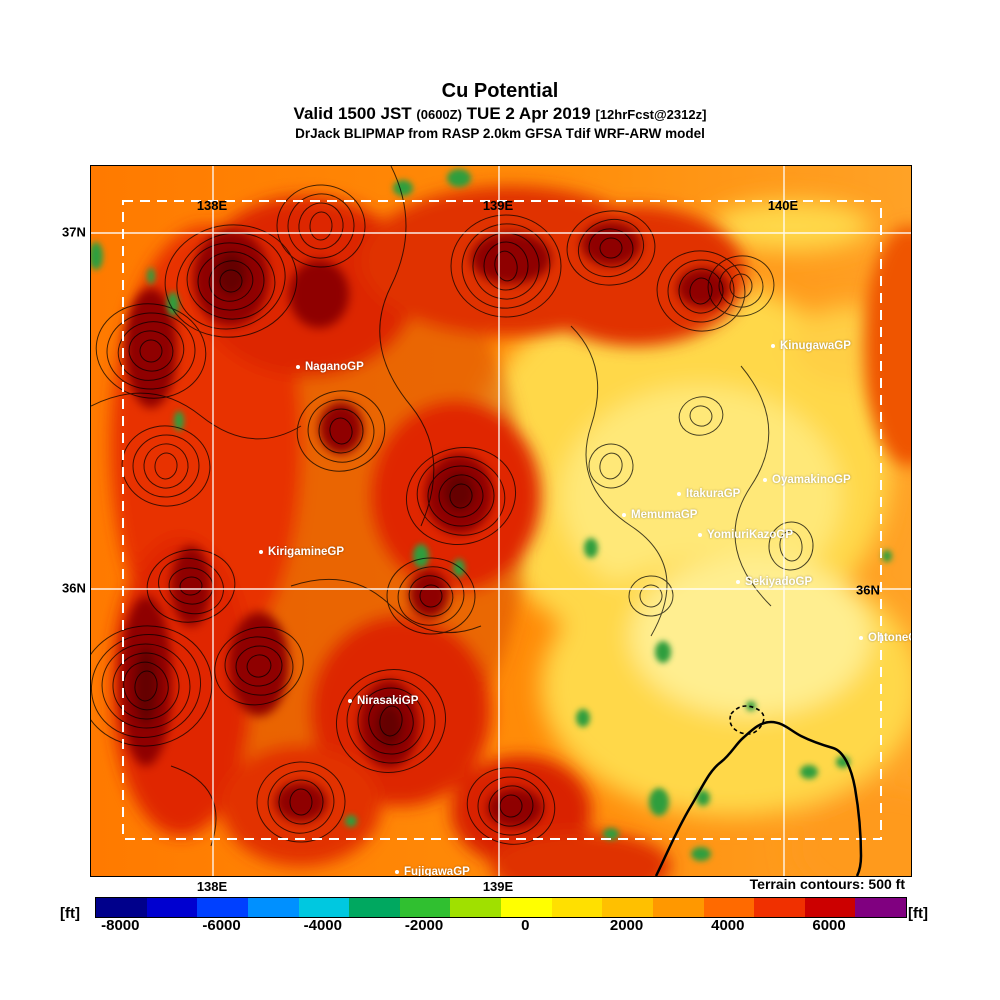 The height and width of the screenshot is (1000, 1000). What do you see at coordinates (439, 114) in the screenshot?
I see `valid-zulu: (0600Z)` at bounding box center [439, 114].